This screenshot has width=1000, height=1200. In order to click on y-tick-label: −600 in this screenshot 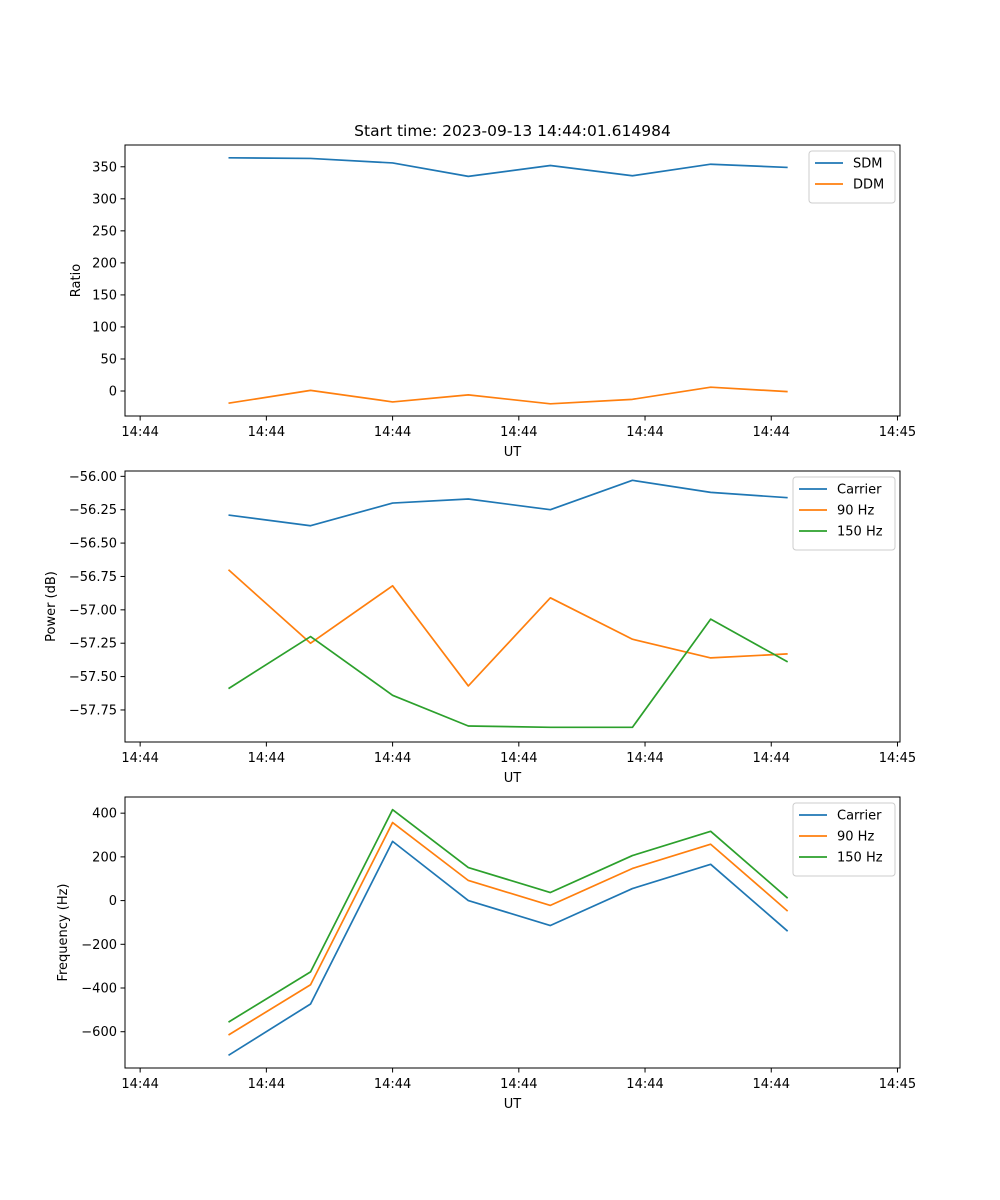, I will do `click(99, 1032)`.